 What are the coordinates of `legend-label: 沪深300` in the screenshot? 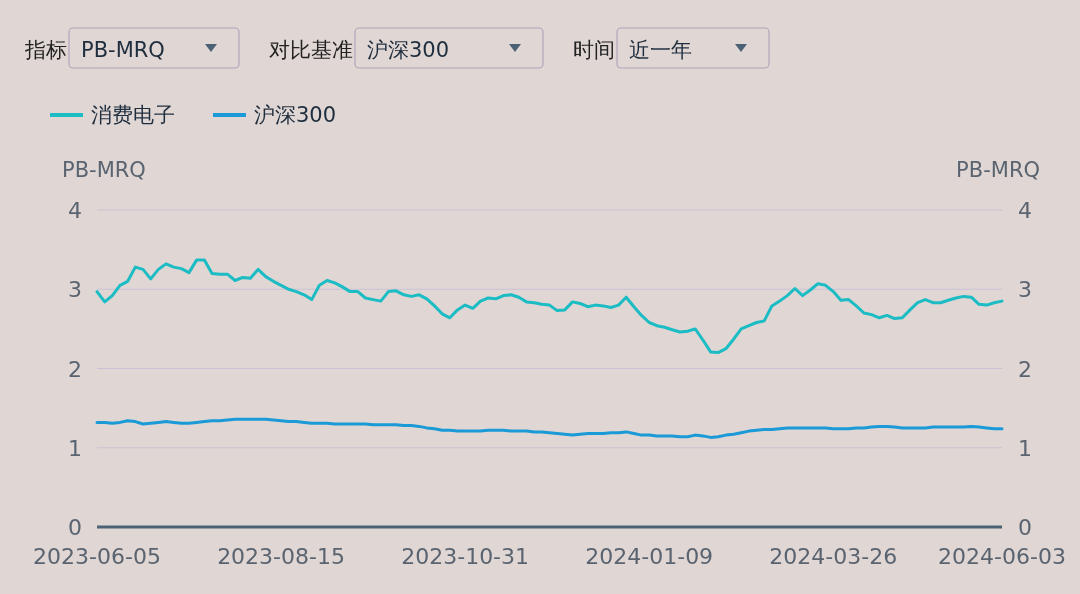 It's located at (295, 115).